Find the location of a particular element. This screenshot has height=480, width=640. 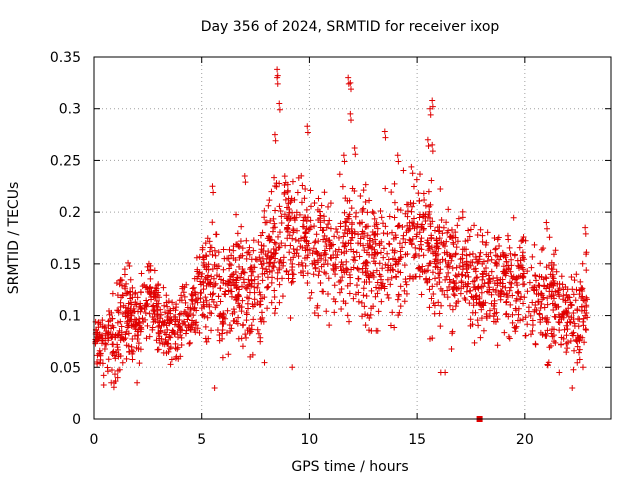

y-tick-label: 0 is located at coordinates (76, 420).